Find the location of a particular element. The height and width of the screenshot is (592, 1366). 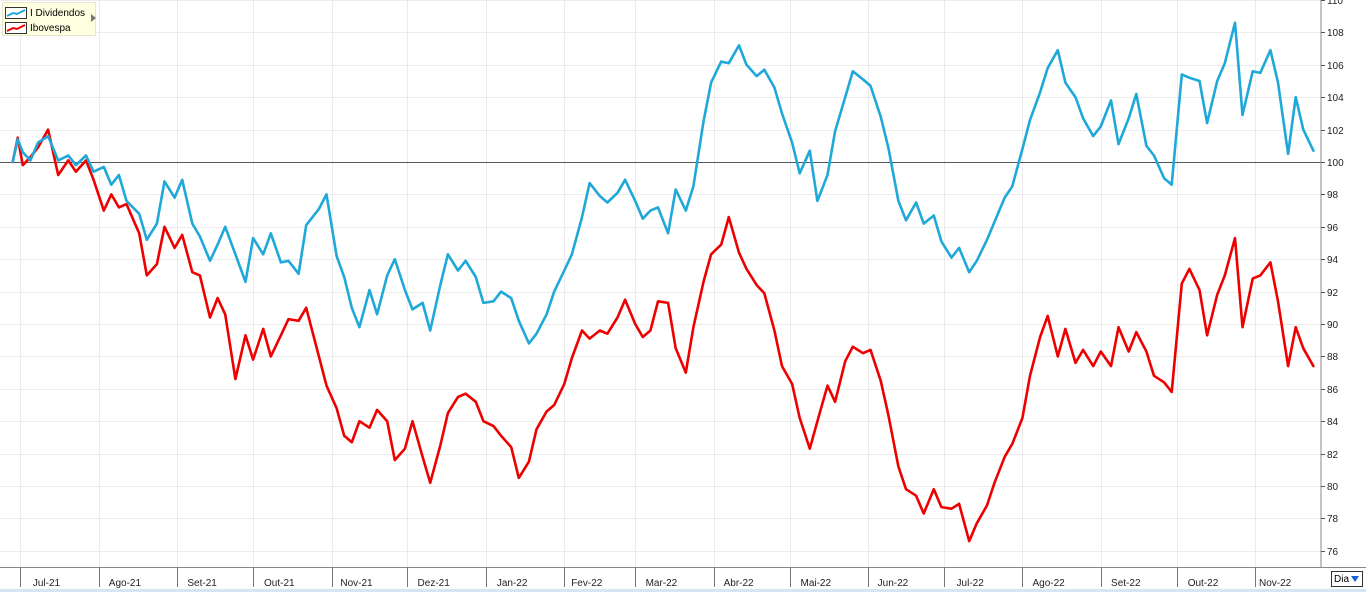

y-tick-label: 104 is located at coordinates (1335, 98).